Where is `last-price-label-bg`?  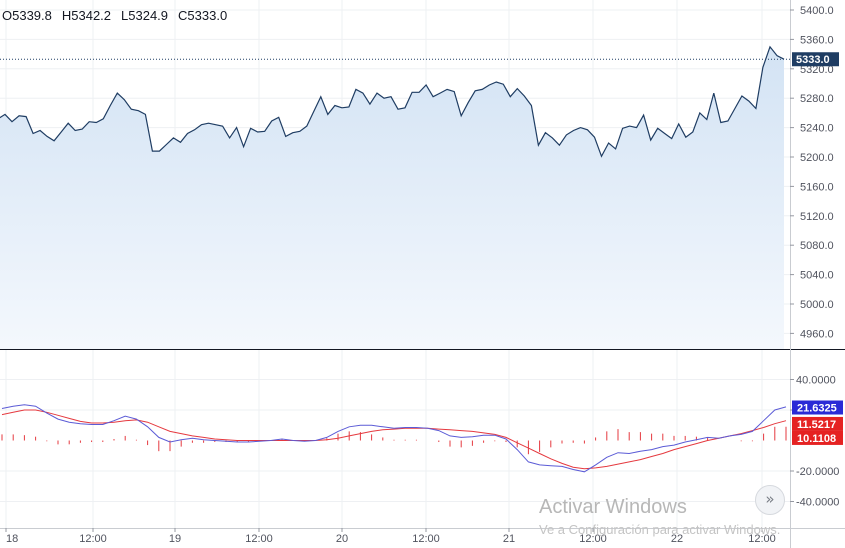 last-price-label-bg is located at coordinates (815, 59).